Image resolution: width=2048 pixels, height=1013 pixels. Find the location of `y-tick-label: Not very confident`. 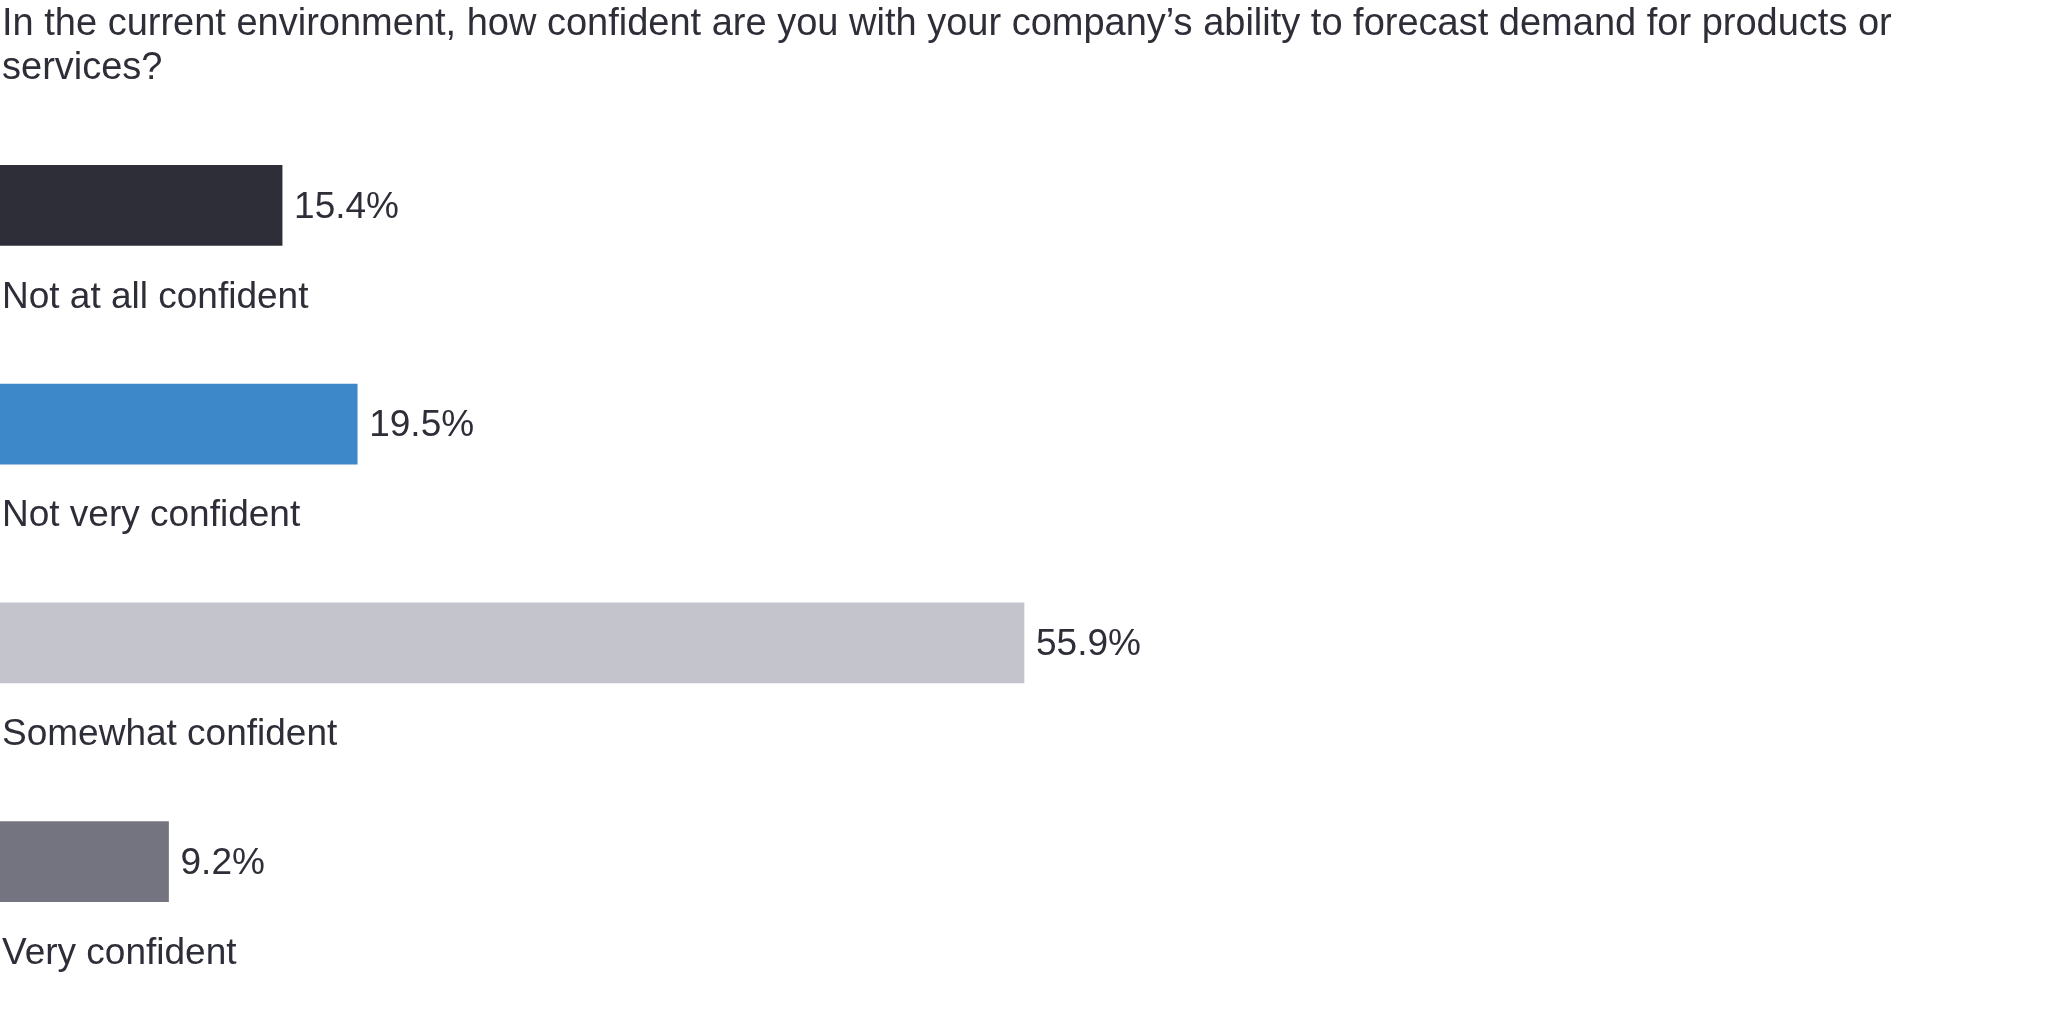

y-tick-label: Not very confident is located at coordinates (151, 514).